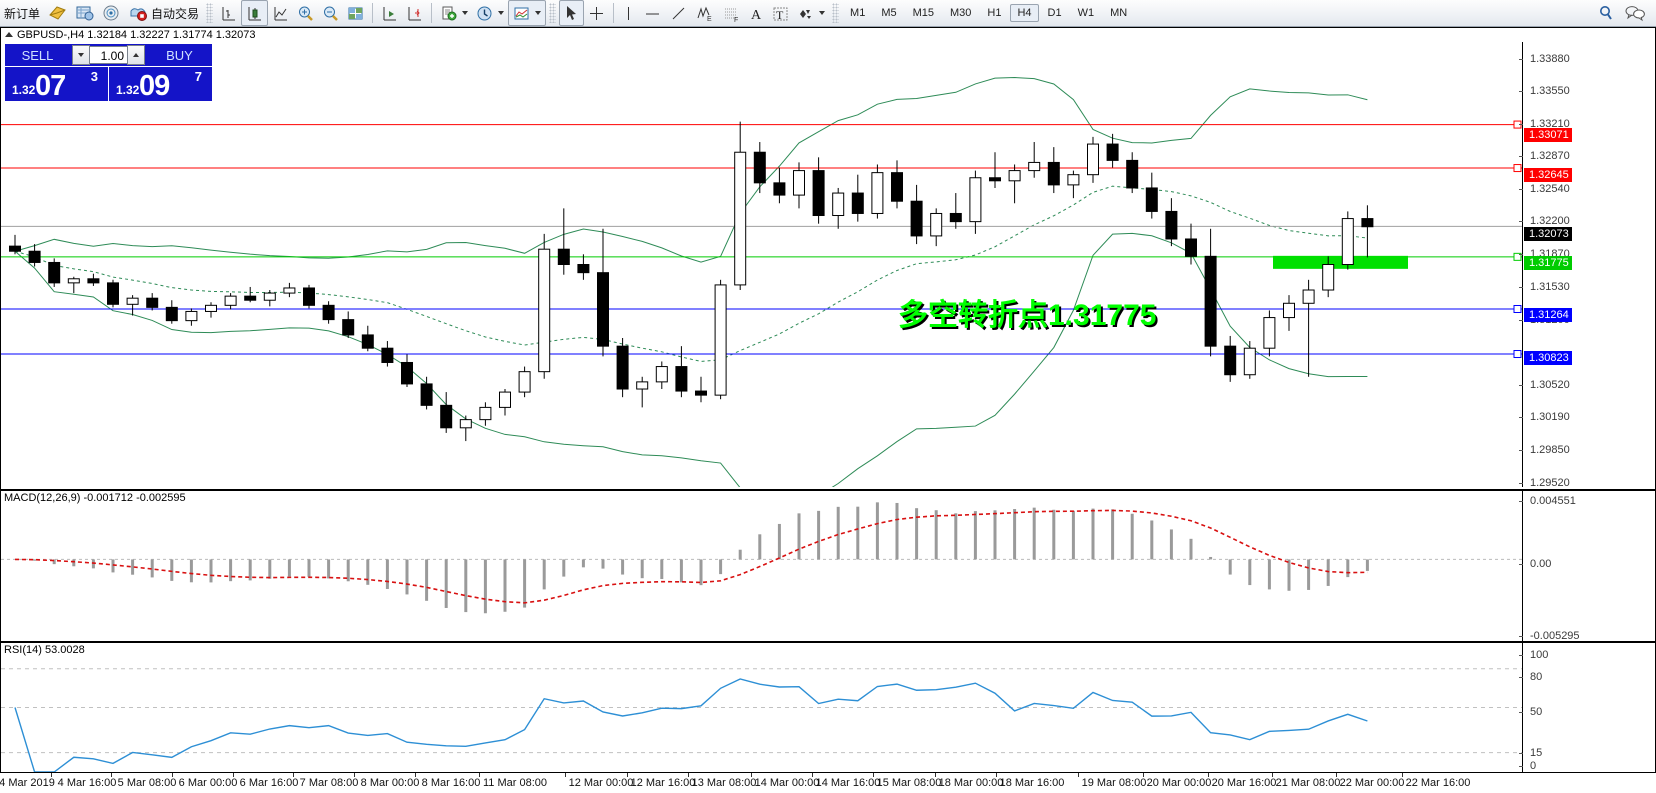  What do you see at coordinates (1054, 13) in the screenshot?
I see `timeframe-d1: D1` at bounding box center [1054, 13].